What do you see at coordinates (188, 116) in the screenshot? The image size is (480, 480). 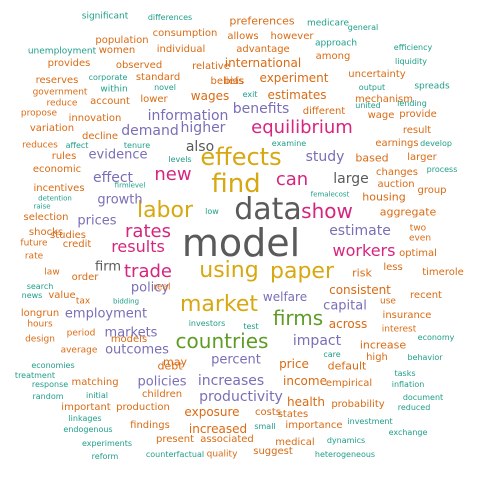 I see `word-information: information` at bounding box center [188, 116].